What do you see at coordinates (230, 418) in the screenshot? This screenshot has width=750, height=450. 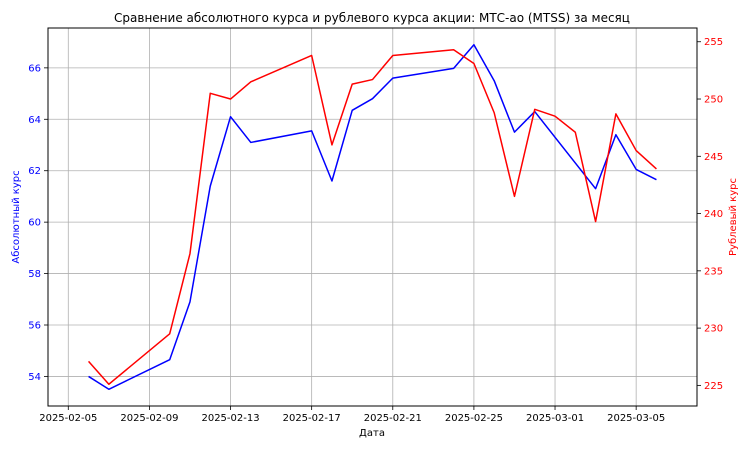 I see `x-tick-label: 2025-02-13` at bounding box center [230, 418].